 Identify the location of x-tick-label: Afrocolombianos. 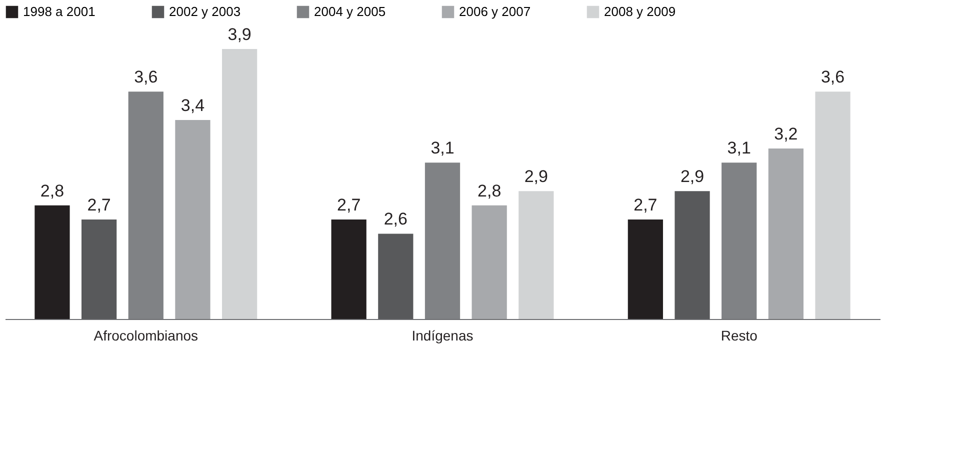
(146, 336).